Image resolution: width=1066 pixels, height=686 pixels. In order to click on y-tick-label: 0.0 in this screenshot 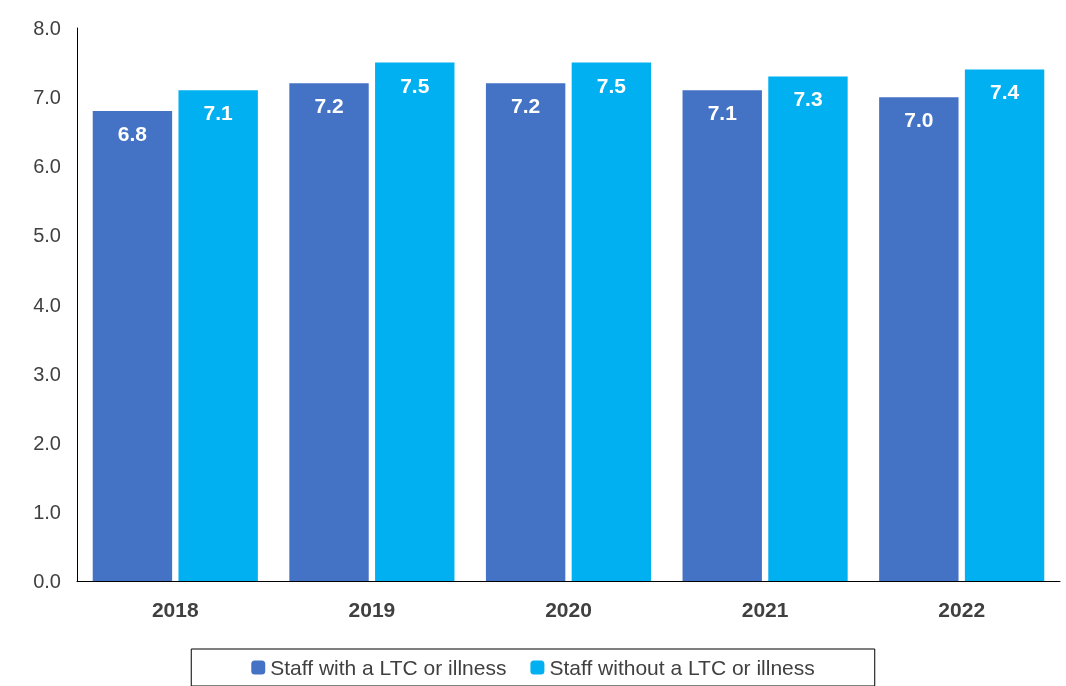, I will do `click(47, 581)`.